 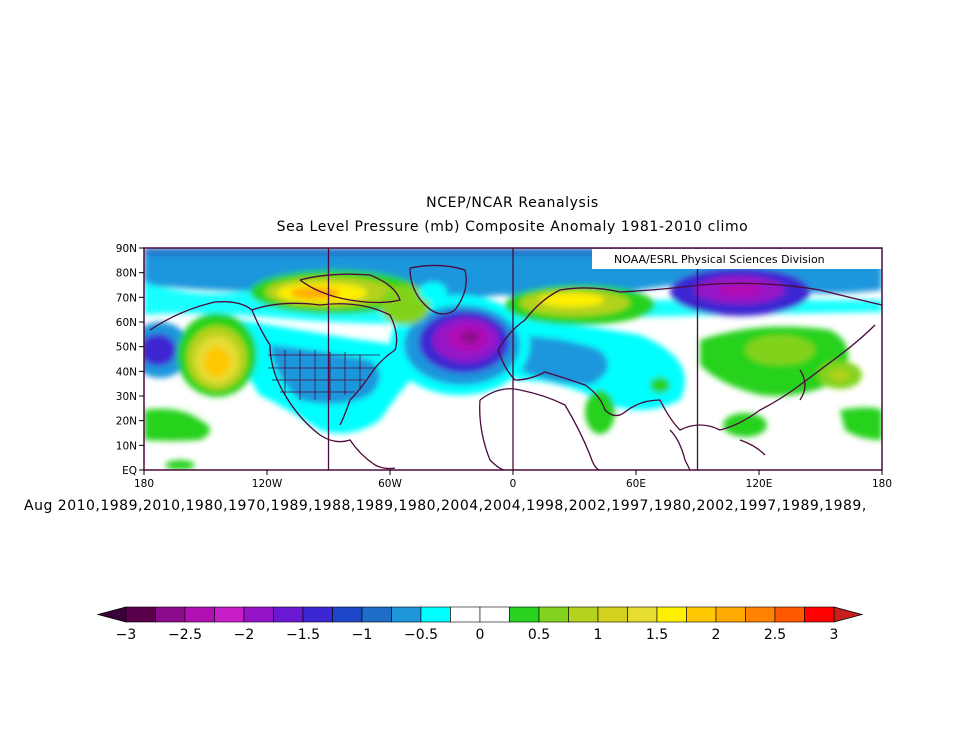 I want to click on colorbar-label: 0, so click(x=480, y=635).